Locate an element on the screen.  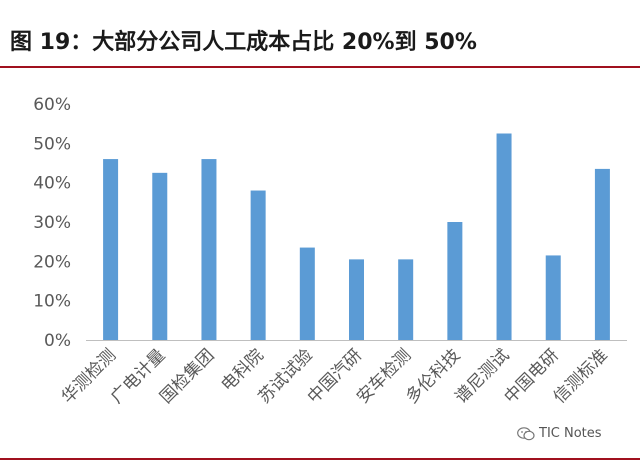
y-tick-label: 40% is located at coordinates (52, 184).